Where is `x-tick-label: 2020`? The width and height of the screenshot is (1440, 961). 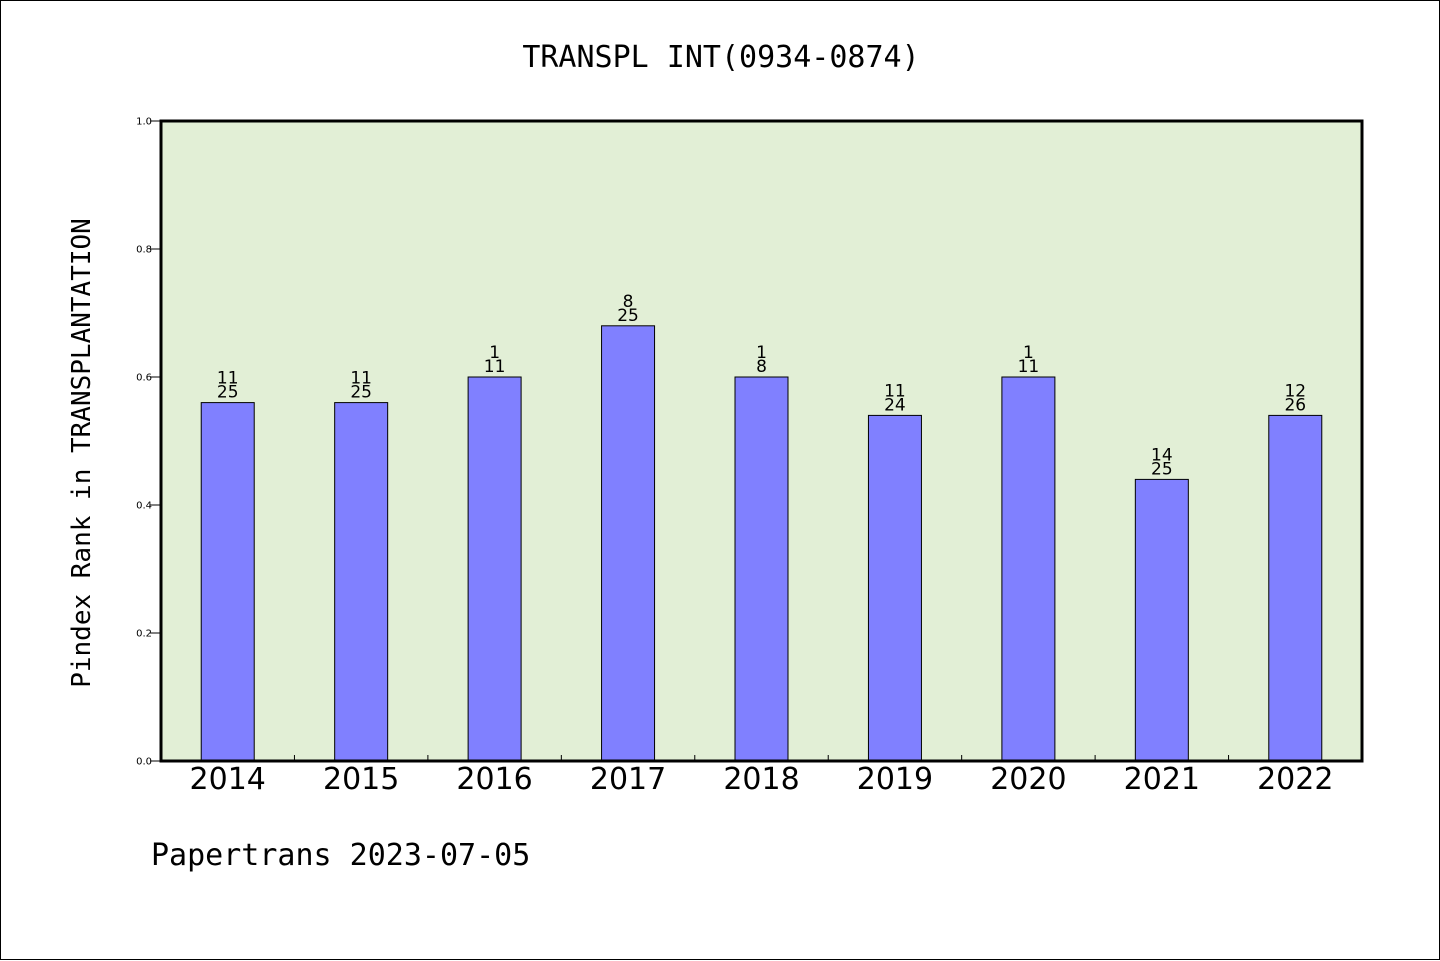 x-tick-label: 2020 is located at coordinates (1028, 779).